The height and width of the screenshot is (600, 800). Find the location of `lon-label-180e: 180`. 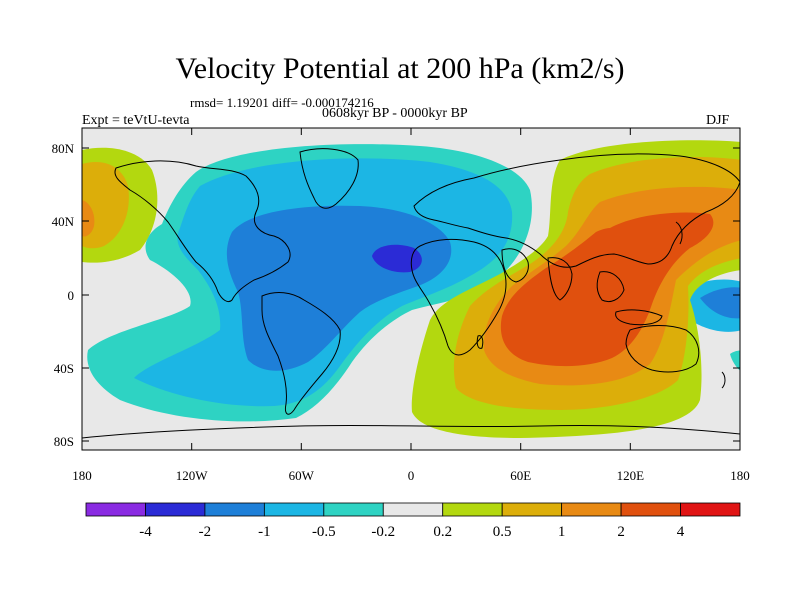

lon-label-180e: 180 is located at coordinates (740, 475).